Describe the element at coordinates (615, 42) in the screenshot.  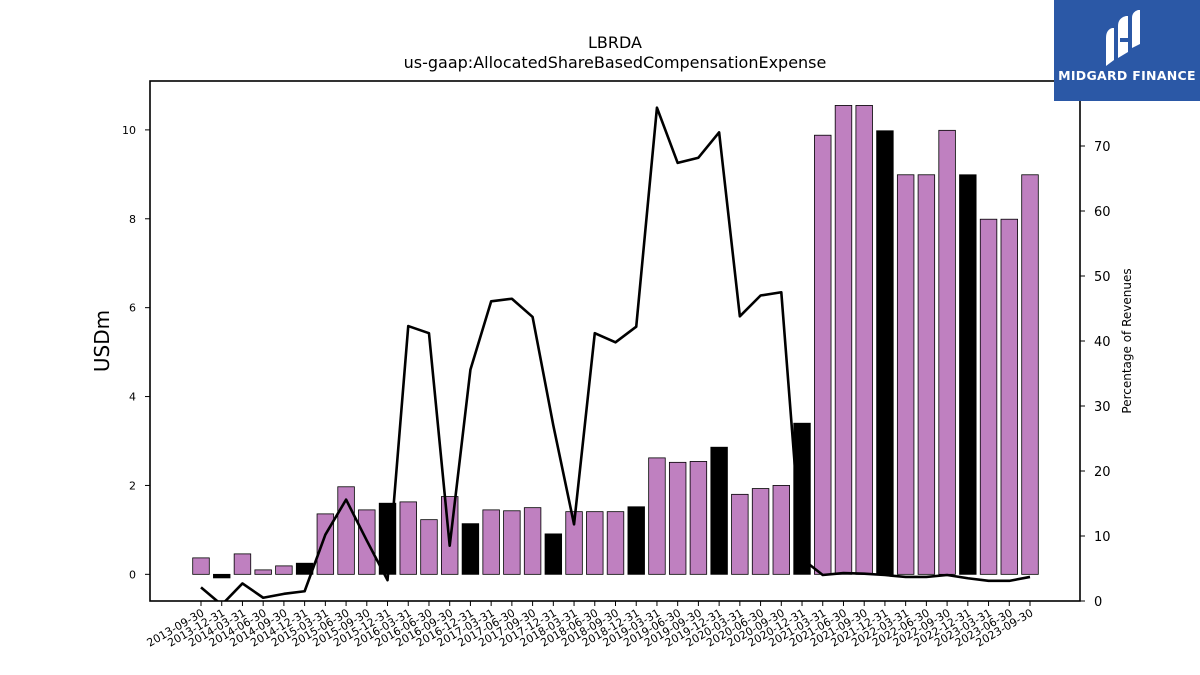
I see `chart-title: LBRDA` at that location.